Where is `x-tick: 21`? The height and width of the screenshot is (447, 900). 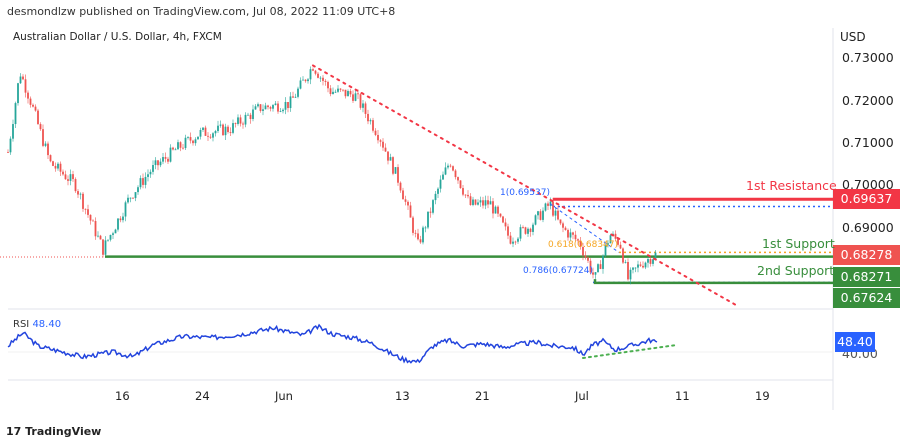 x-tick: 21 is located at coordinates (482, 396).